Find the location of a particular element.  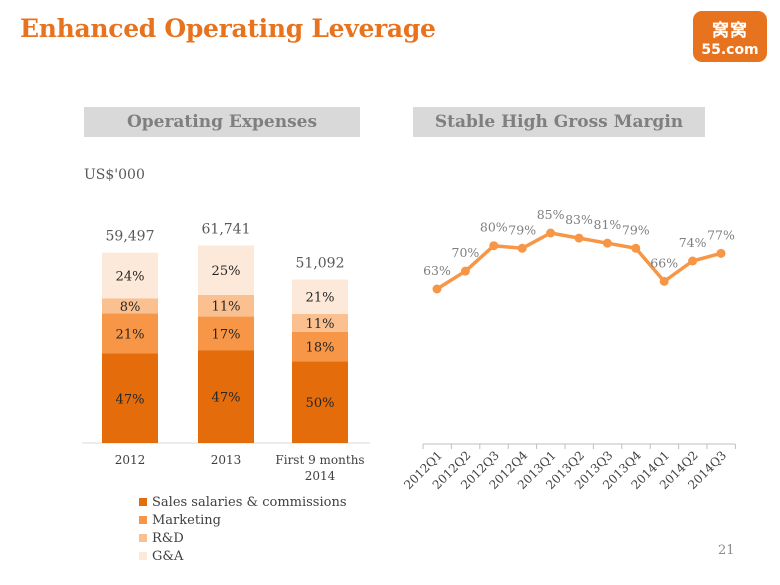

logo-domain-text: 55.com is located at coordinates (730, 50).